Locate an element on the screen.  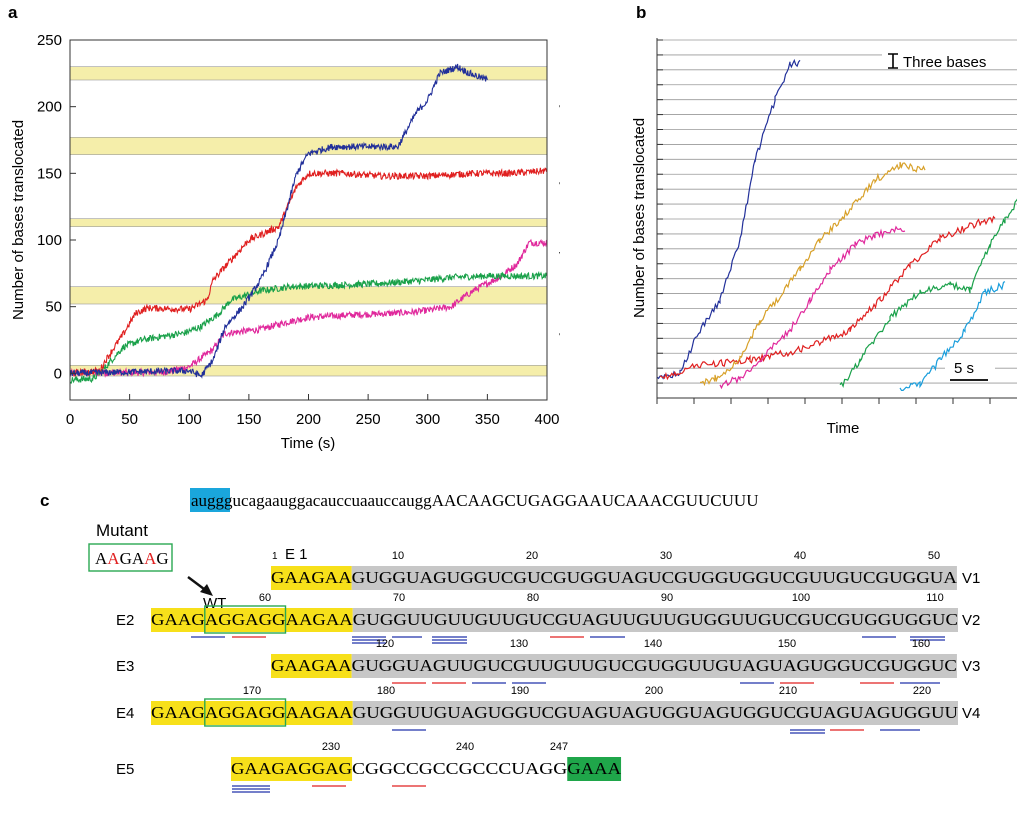
panel-b-label: b is located at coordinates (641, 12).